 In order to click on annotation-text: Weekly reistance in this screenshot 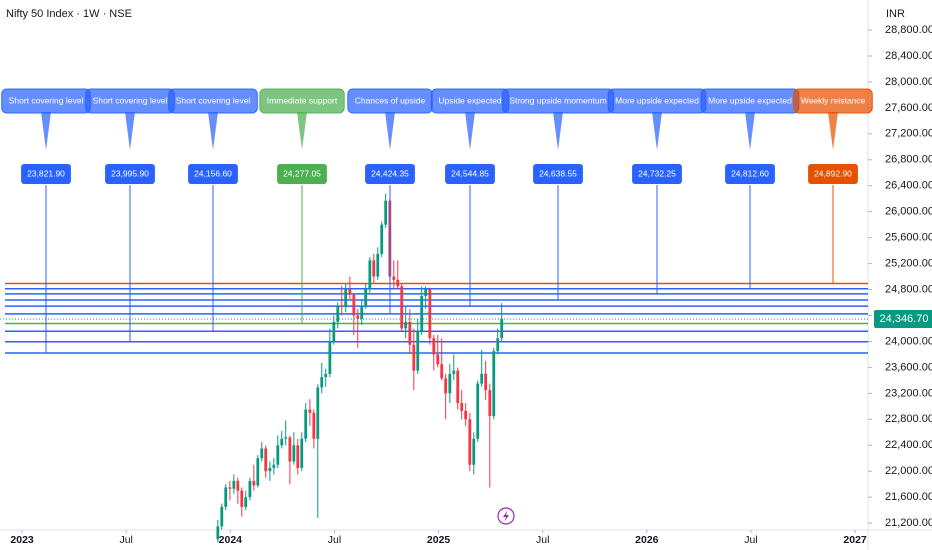, I will do `click(833, 100)`.